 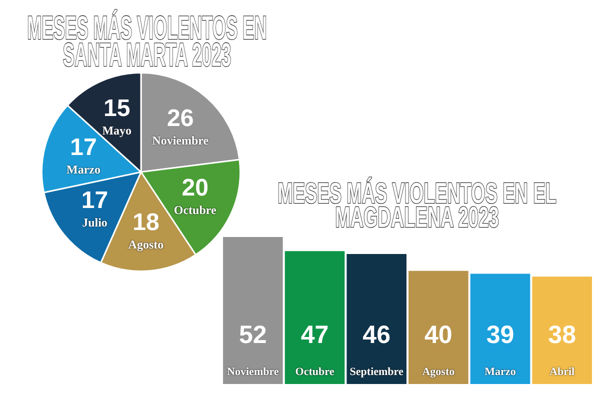 I want to click on chart-title: MESES MÁS VIOLENTOS EN EL MAGDALENA 2023, so click(x=417, y=206).